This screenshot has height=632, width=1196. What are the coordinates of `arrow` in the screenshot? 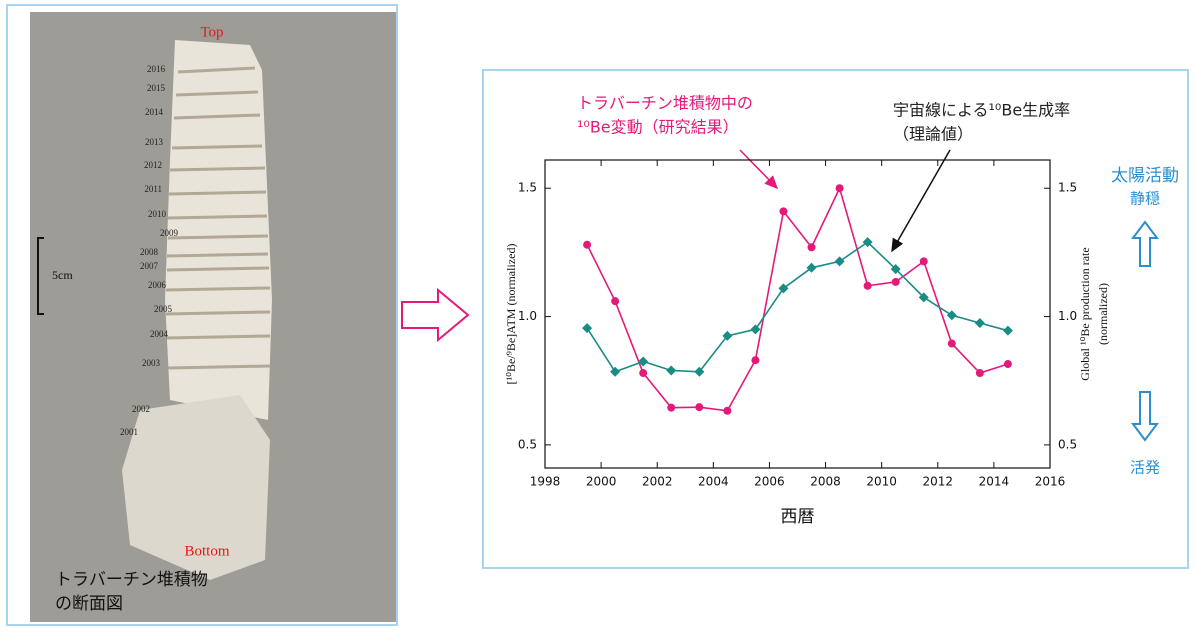 It's located at (435, 315).